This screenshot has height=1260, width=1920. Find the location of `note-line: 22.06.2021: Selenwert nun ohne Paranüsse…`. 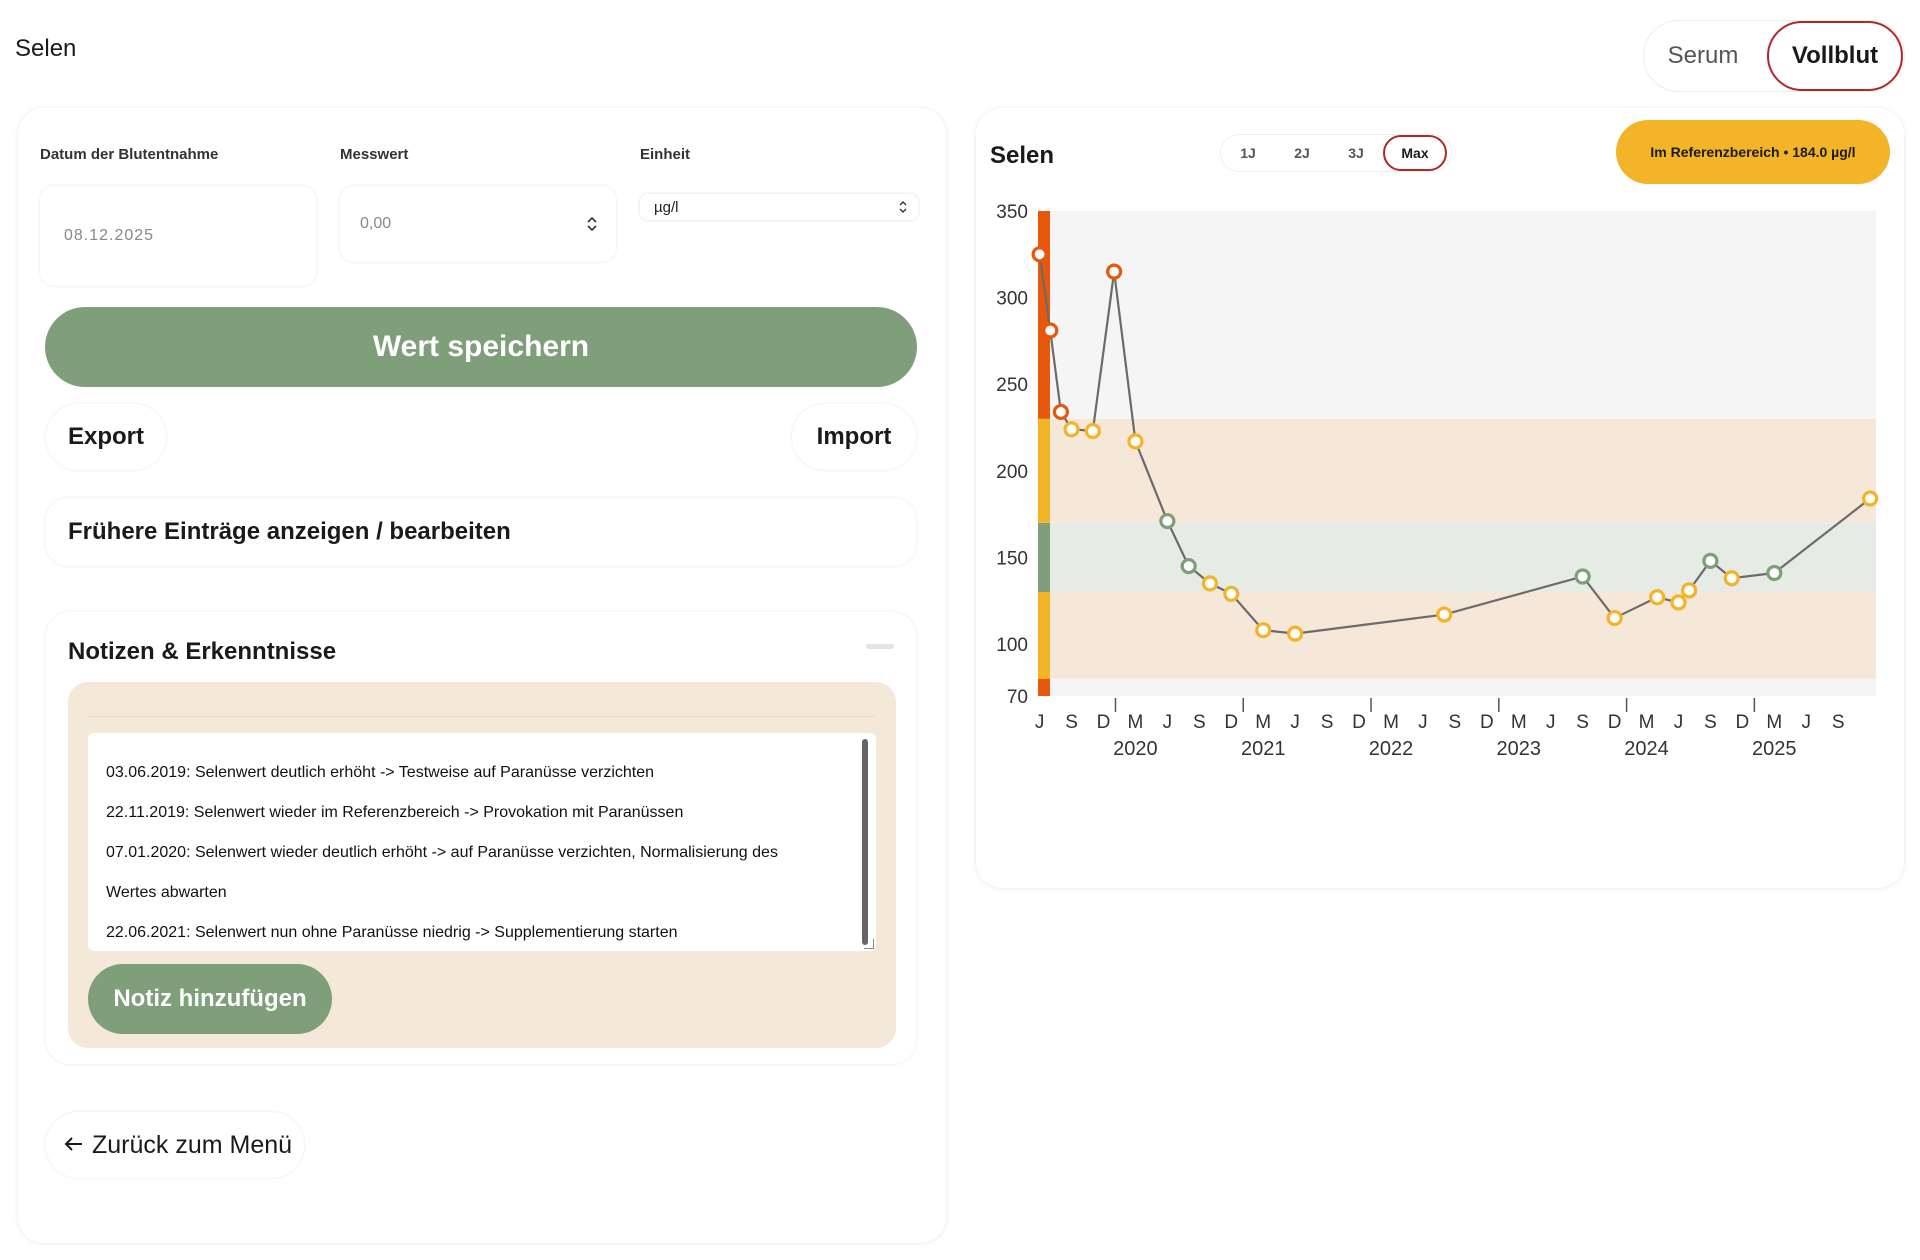

note-line: 22.06.2021: Selenwert nun ohne Paranüsse… is located at coordinates (392, 932).